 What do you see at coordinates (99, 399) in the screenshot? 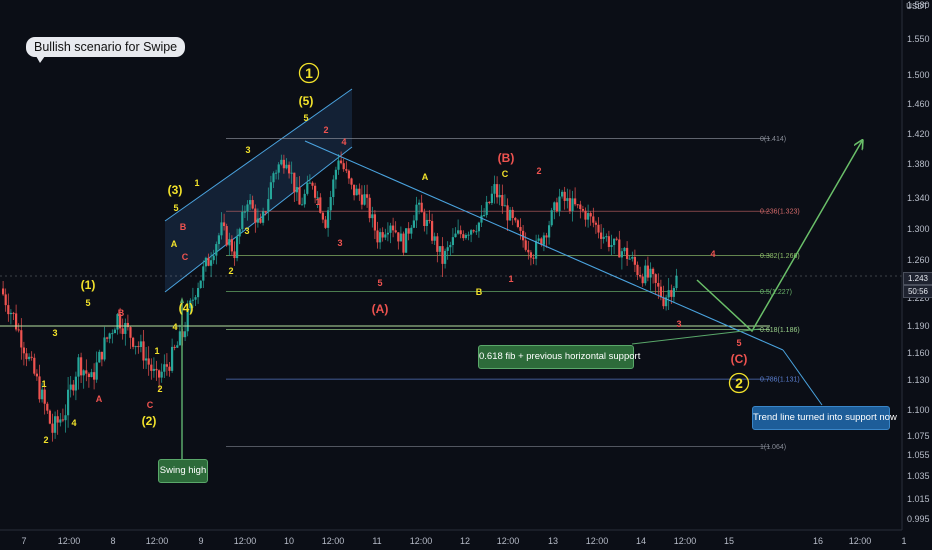
I see `wave-label: A` at bounding box center [99, 399].